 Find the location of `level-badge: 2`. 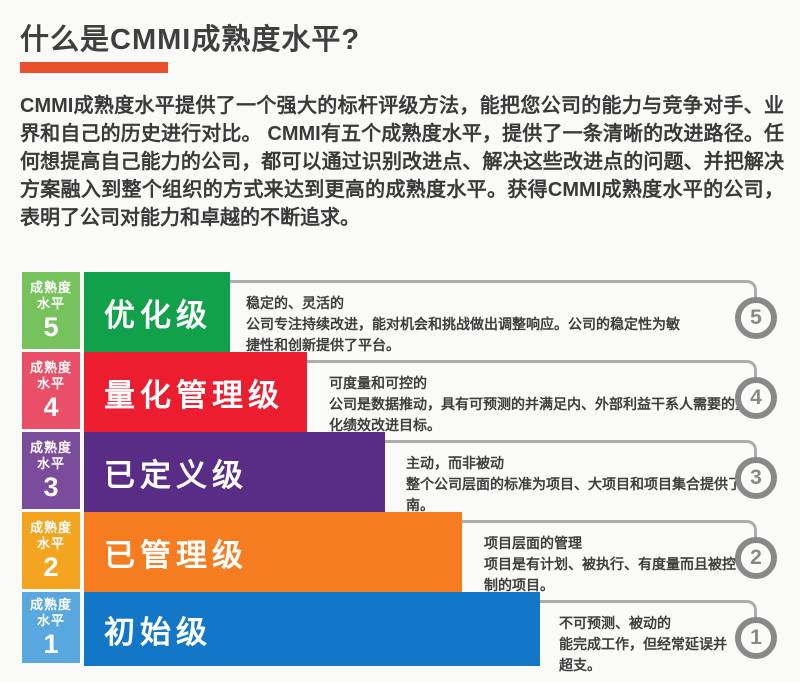

level-badge: 2 is located at coordinates (756, 558).